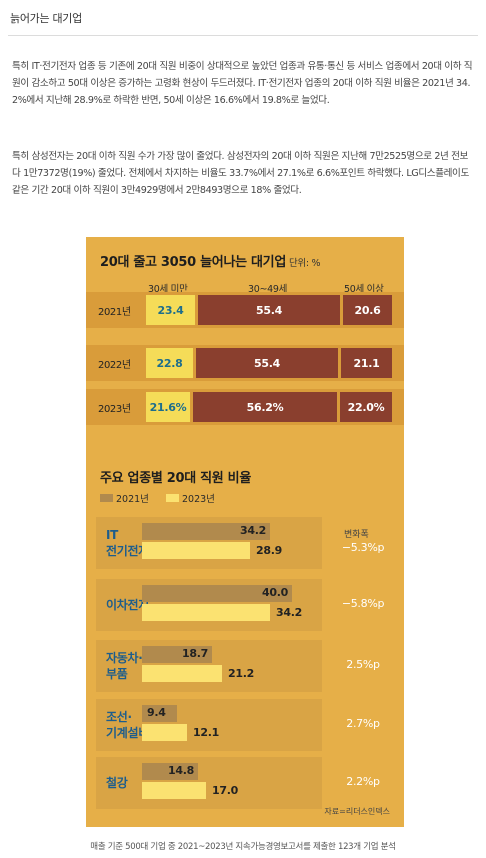 The width and height of the screenshot is (486, 858). Describe the element at coordinates (114, 365) in the screenshot. I see `age-row-year: 2022년` at that location.